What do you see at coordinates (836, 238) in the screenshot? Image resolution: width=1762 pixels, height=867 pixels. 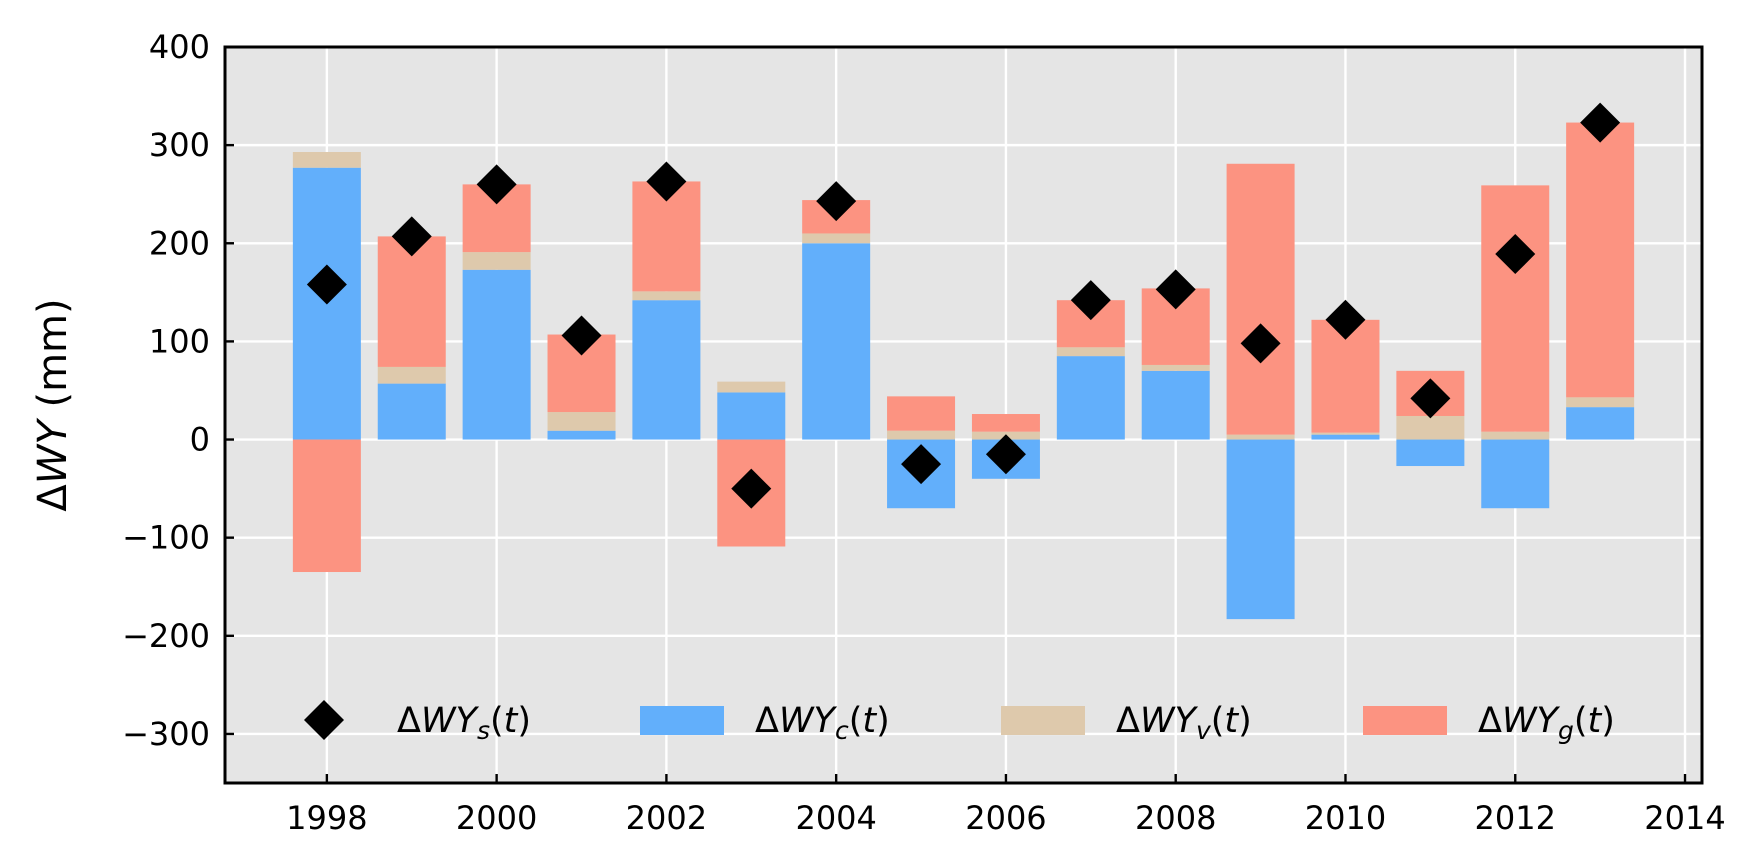 I see `bar--wy-v-t--2004` at bounding box center [836, 238].